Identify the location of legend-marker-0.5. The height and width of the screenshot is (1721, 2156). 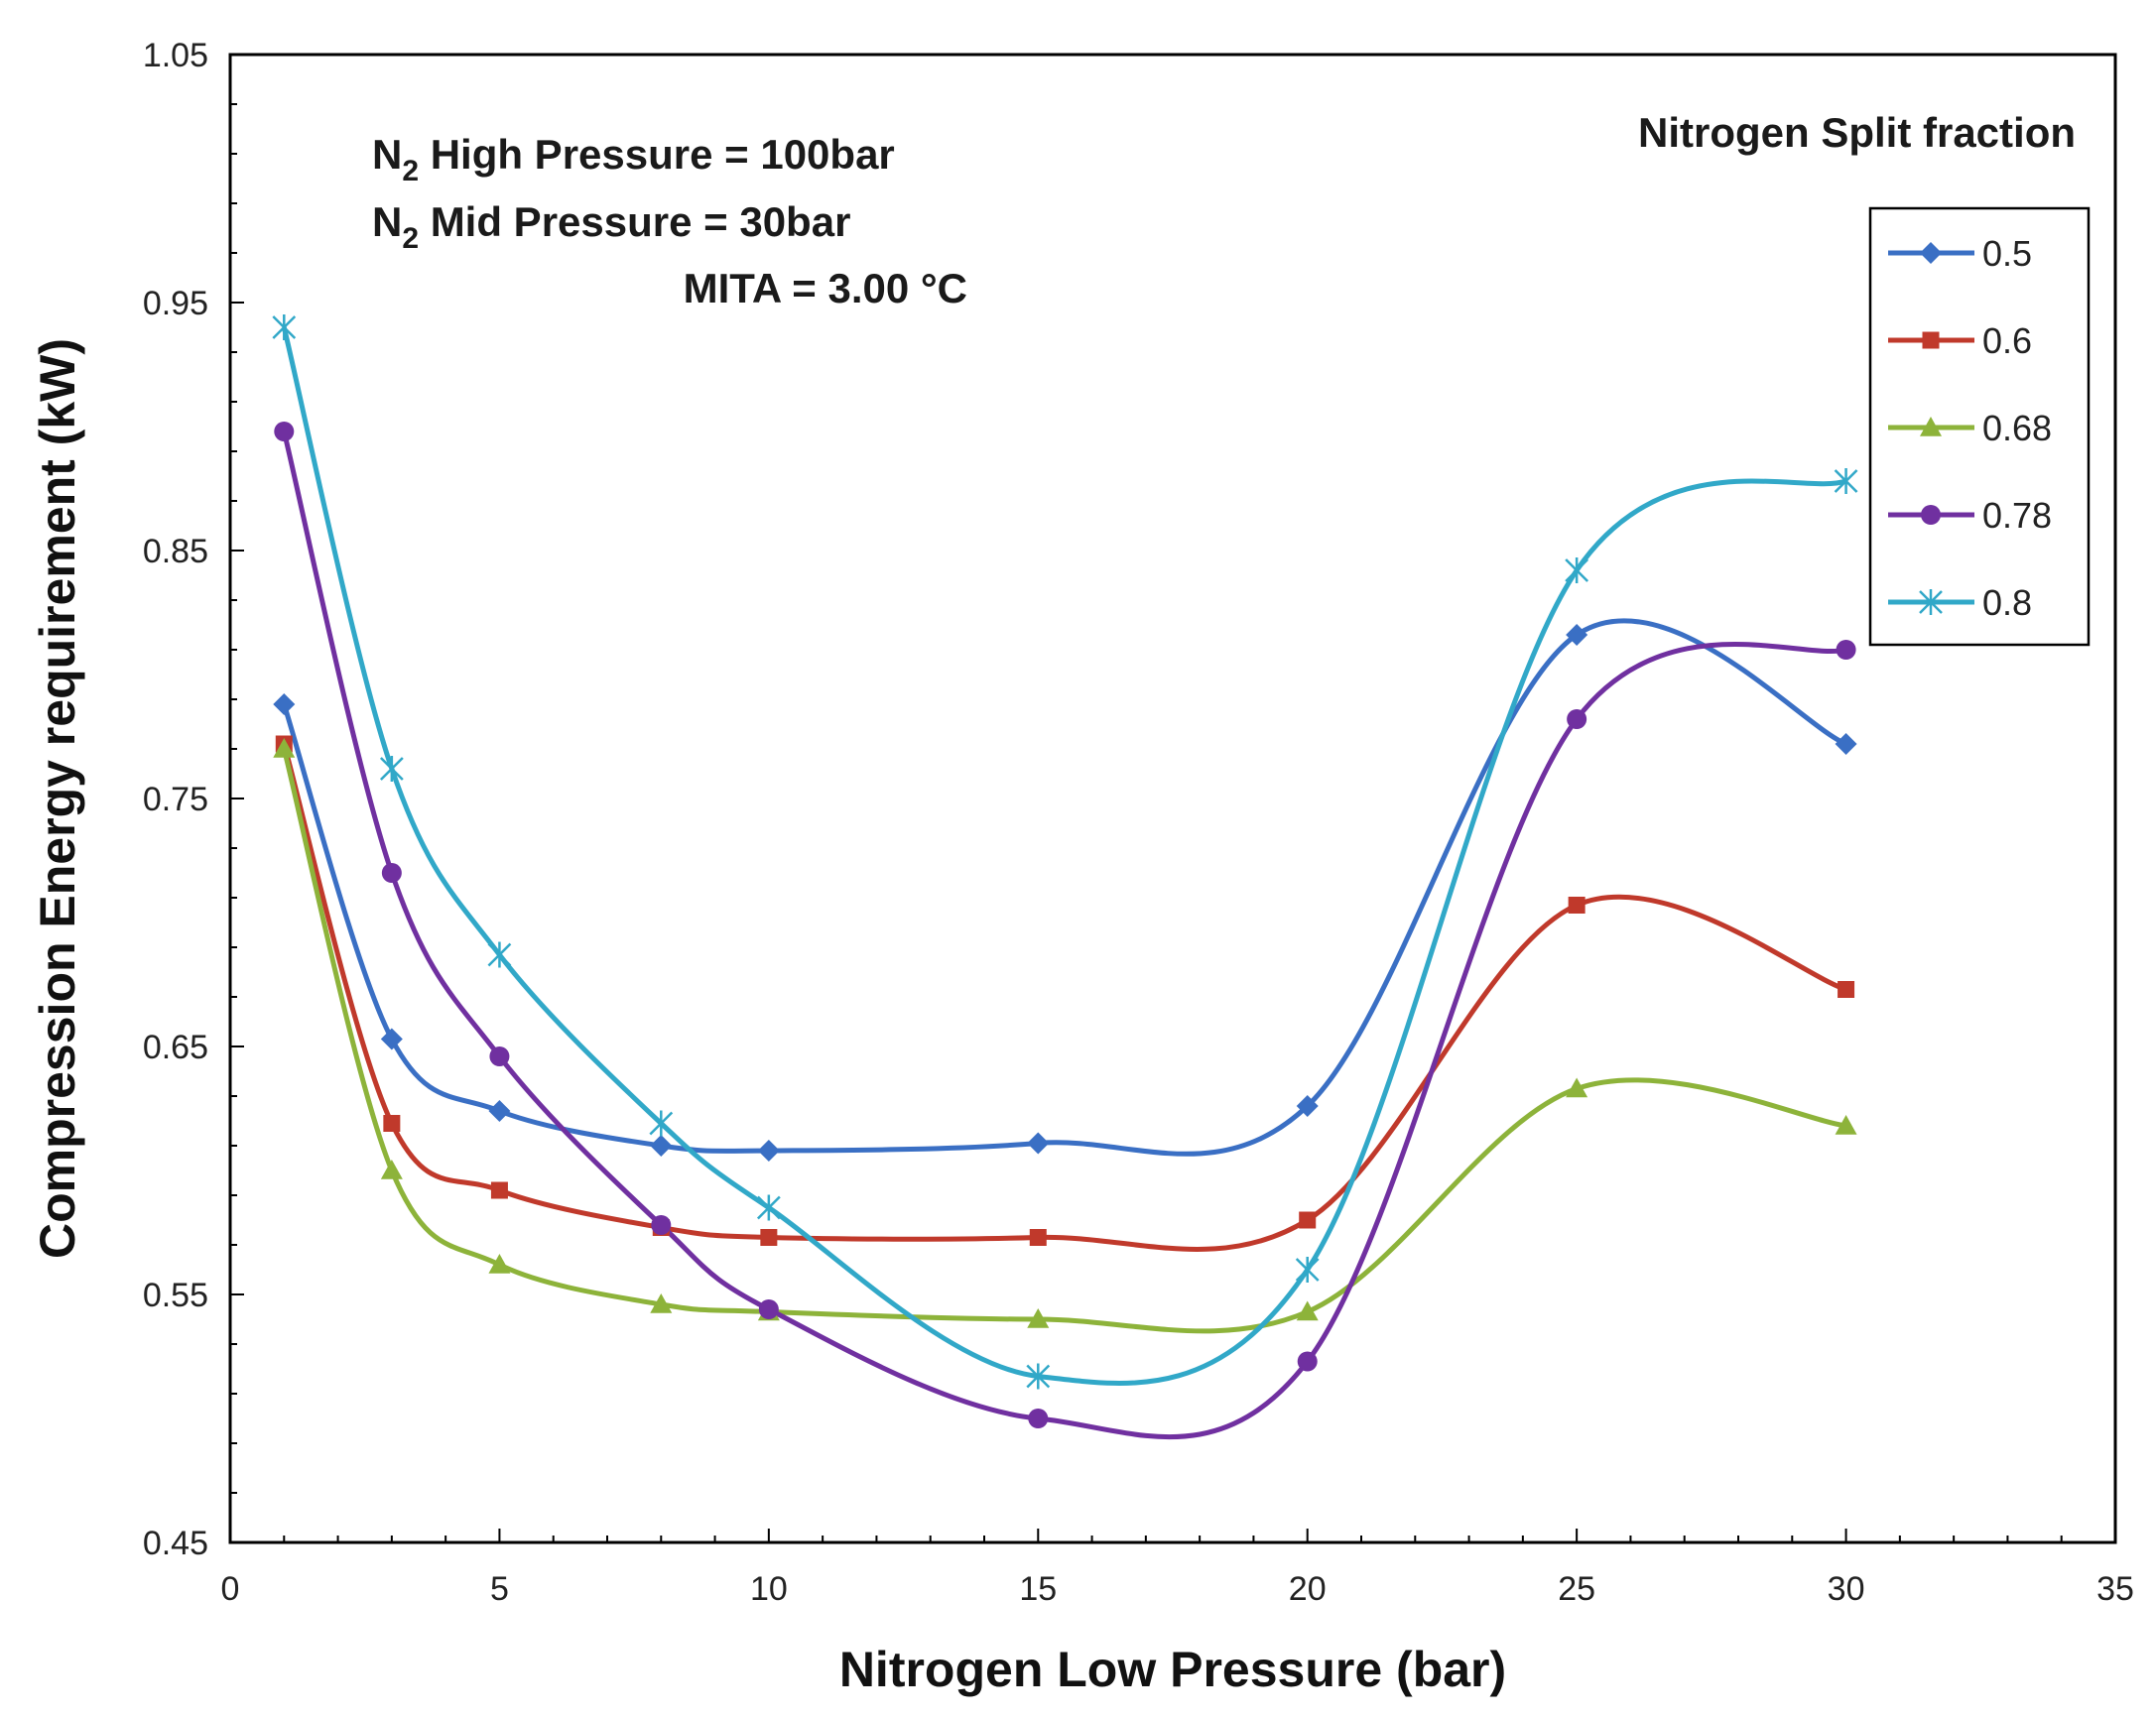
(1931, 253).